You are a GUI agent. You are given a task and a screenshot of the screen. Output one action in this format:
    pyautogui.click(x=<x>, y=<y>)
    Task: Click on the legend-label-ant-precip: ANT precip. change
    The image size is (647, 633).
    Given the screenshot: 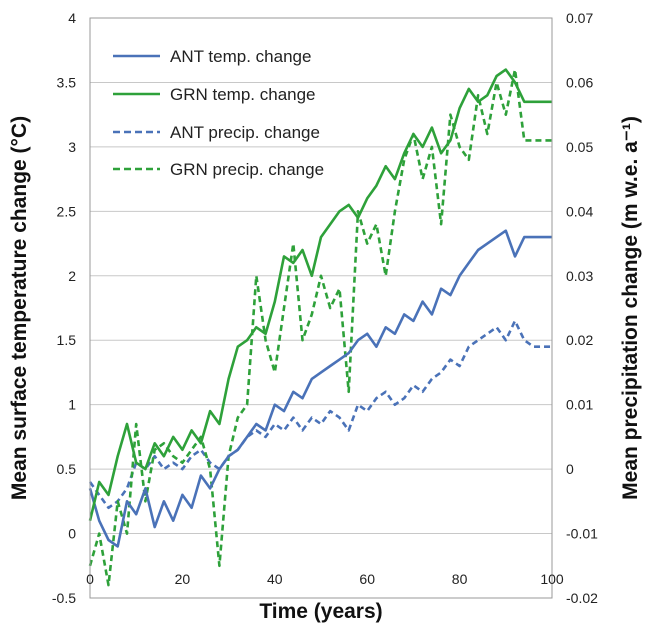 What is the action you would take?
    pyautogui.click(x=245, y=132)
    